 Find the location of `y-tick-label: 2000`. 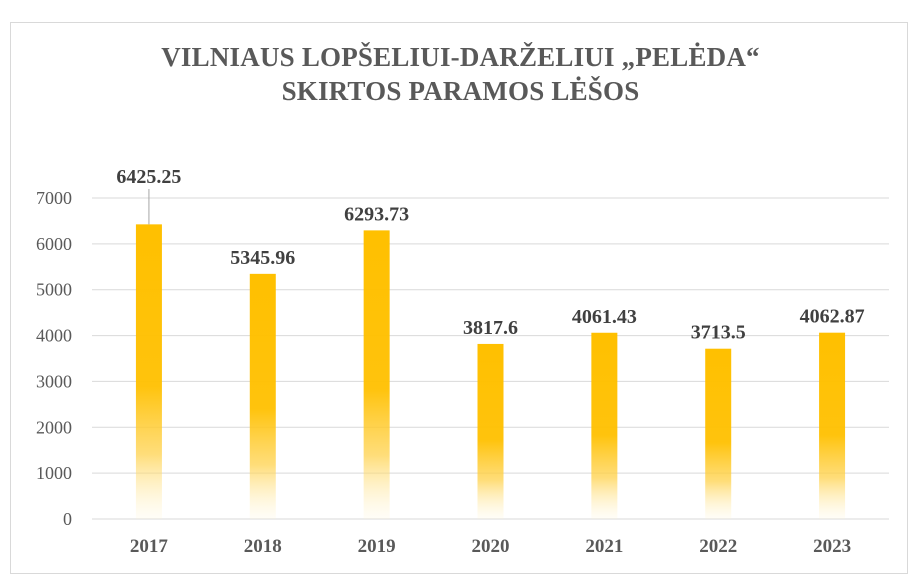

y-tick-label: 2000 is located at coordinates (54, 427).